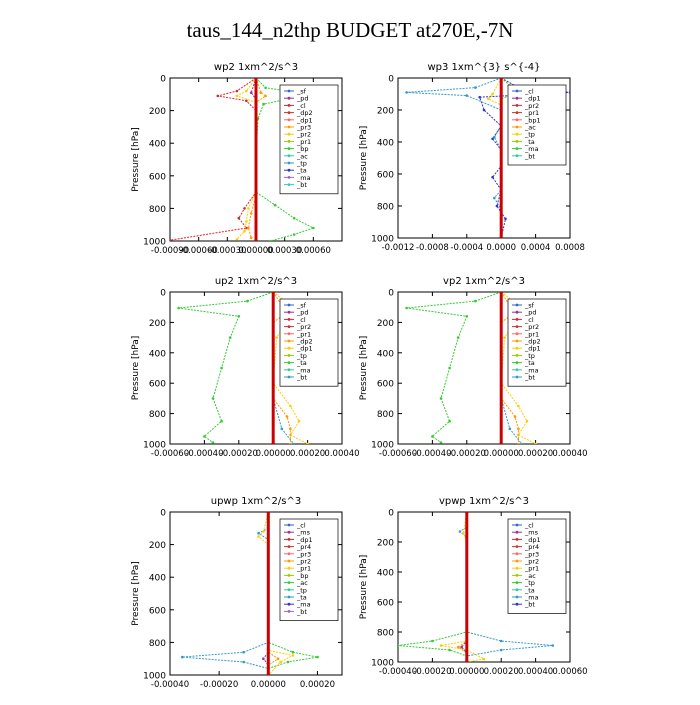  What do you see at coordinates (227, 251) in the screenshot?
I see `x-tick-label: -0.00030` at bounding box center [227, 251].